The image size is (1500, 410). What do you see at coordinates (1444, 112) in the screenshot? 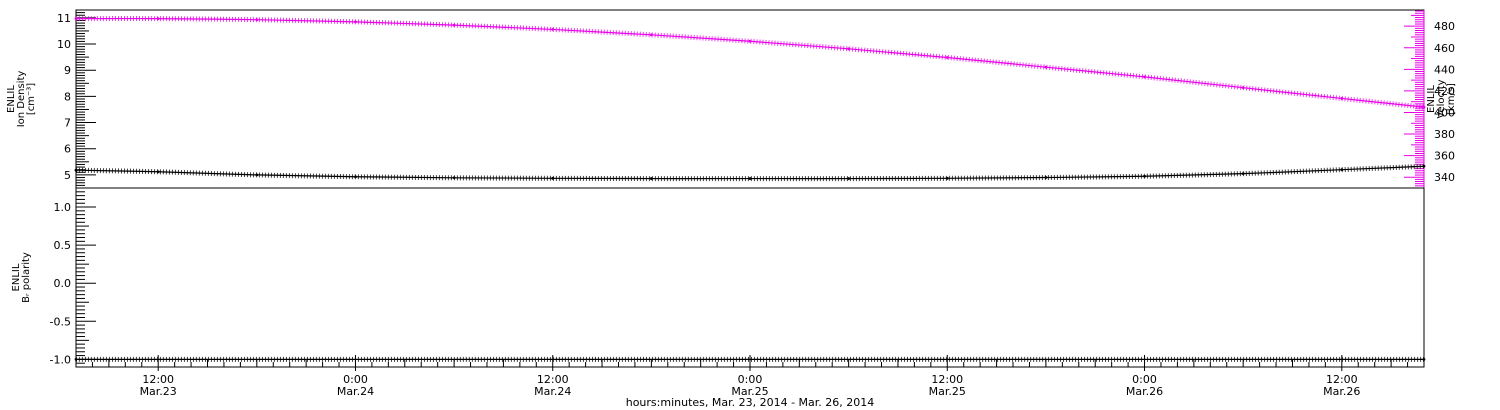
I see `right-tick-label: 400` at bounding box center [1444, 112].